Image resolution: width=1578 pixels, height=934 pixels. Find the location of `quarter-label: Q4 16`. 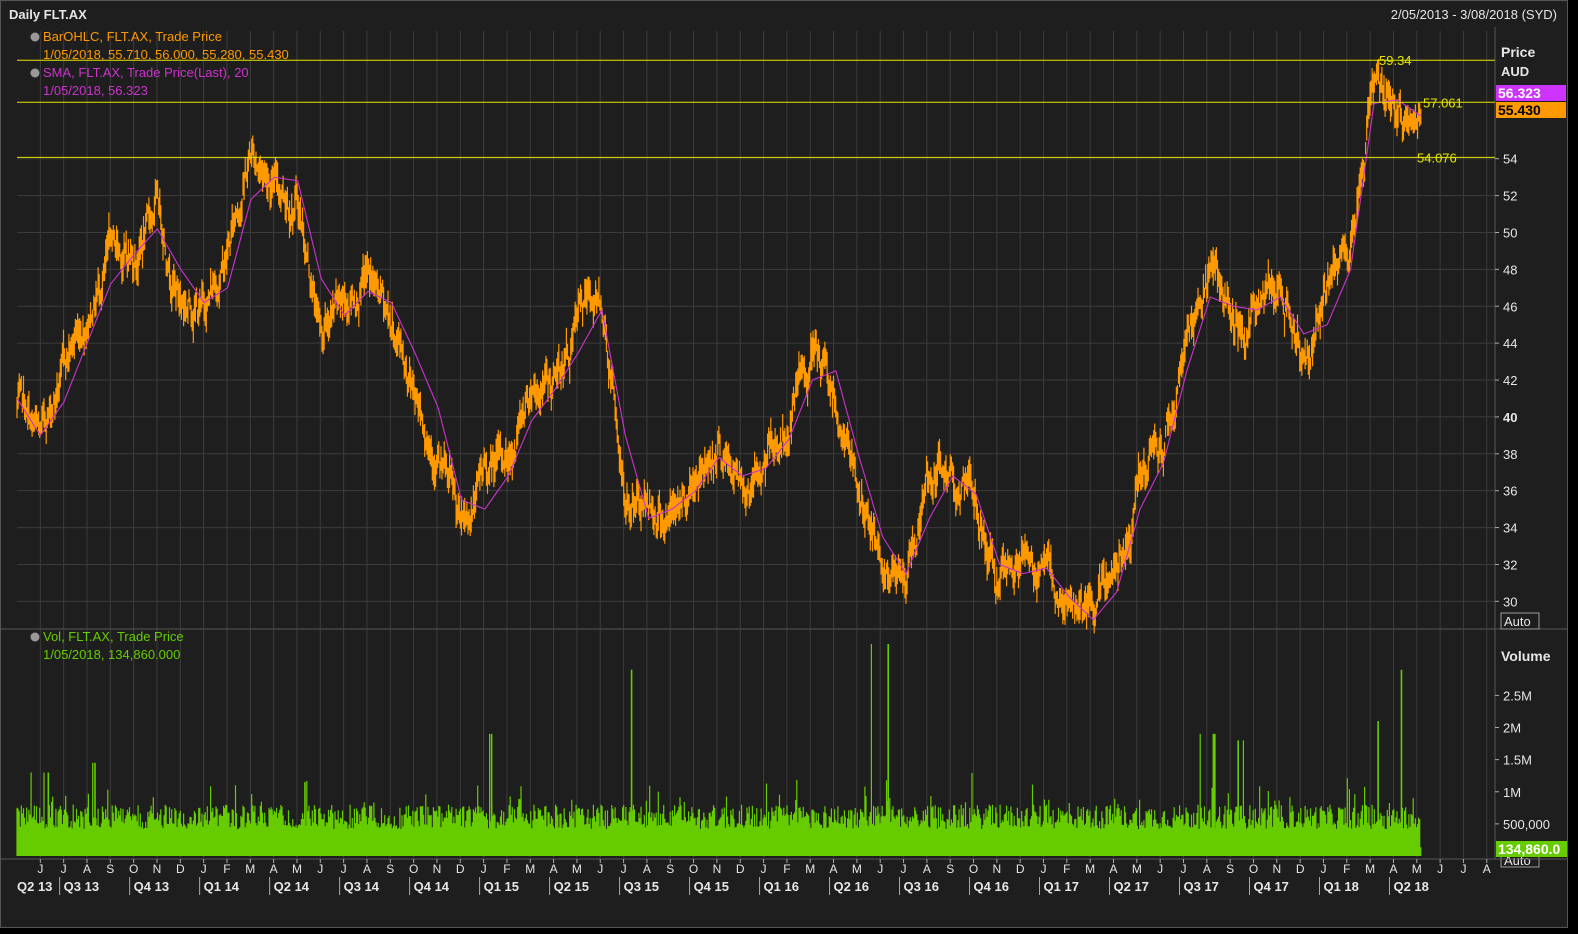

quarter-label: Q4 16 is located at coordinates (991, 886).